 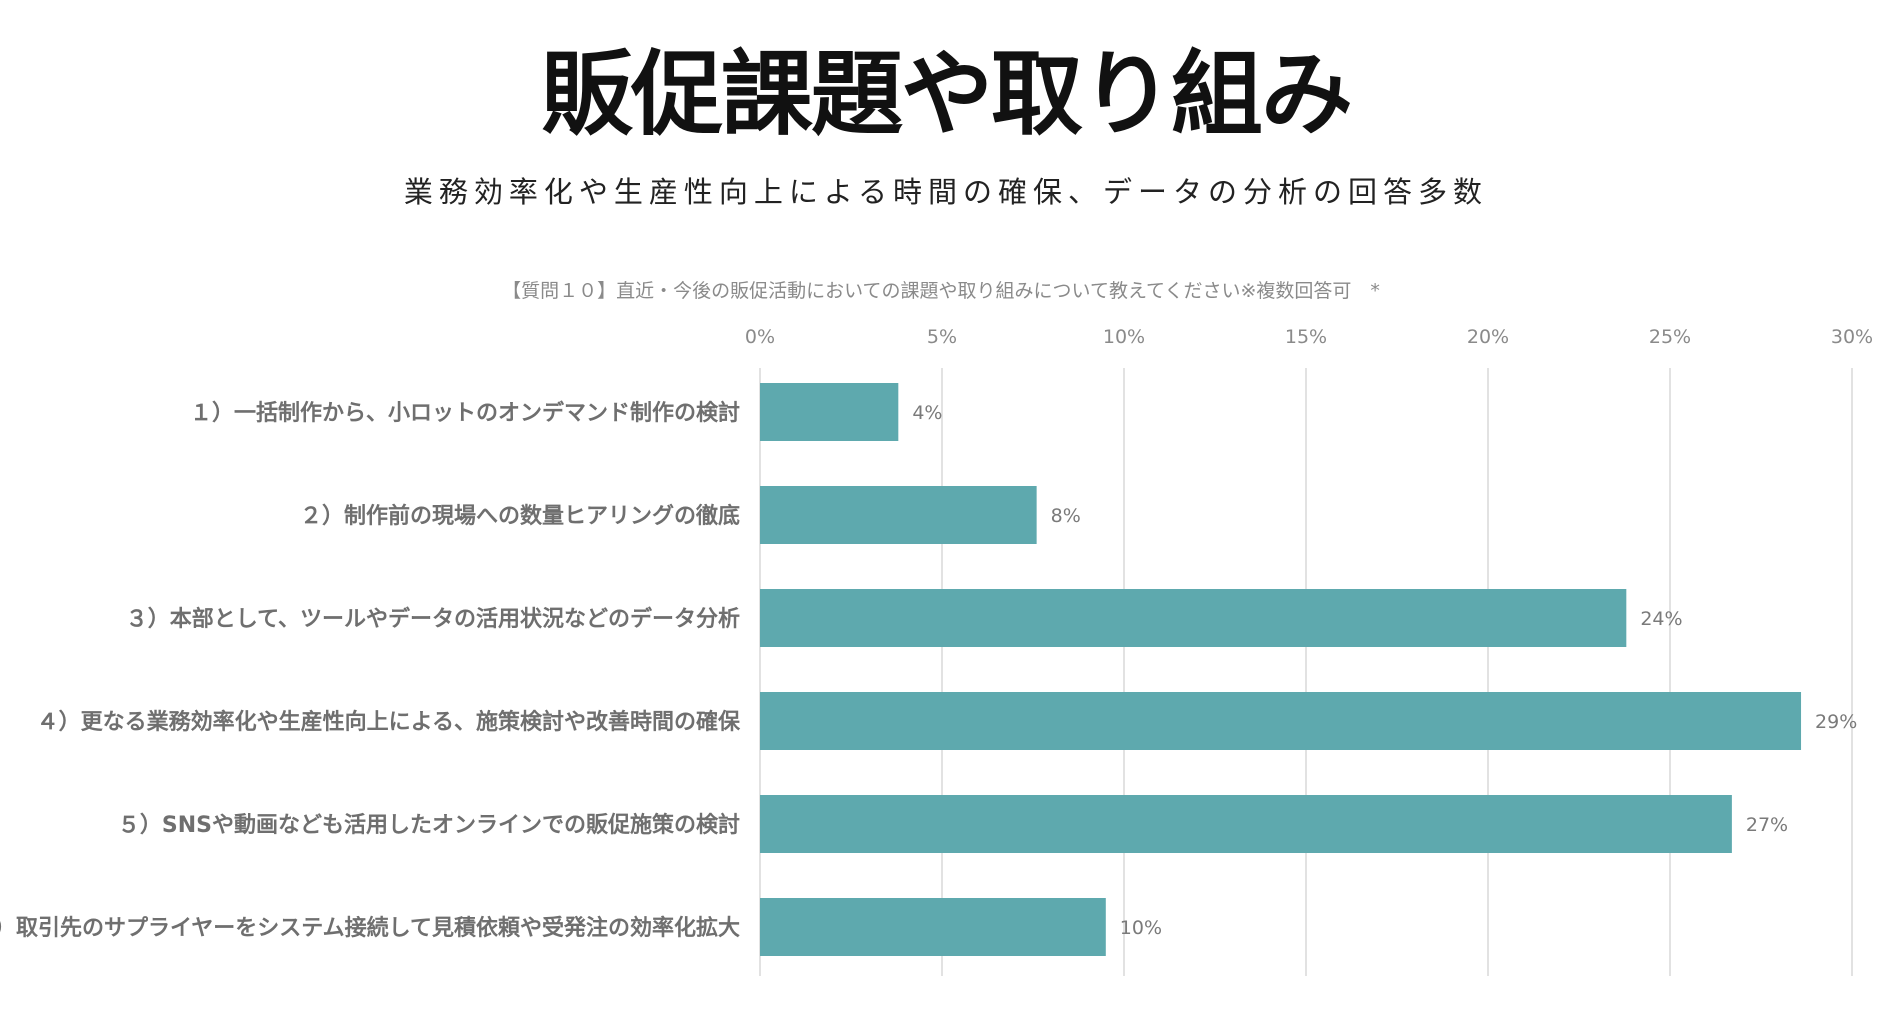 I want to click on category-label: １）一括制作から、小ロットのオンデマンド制作の検討, so click(x=465, y=413).